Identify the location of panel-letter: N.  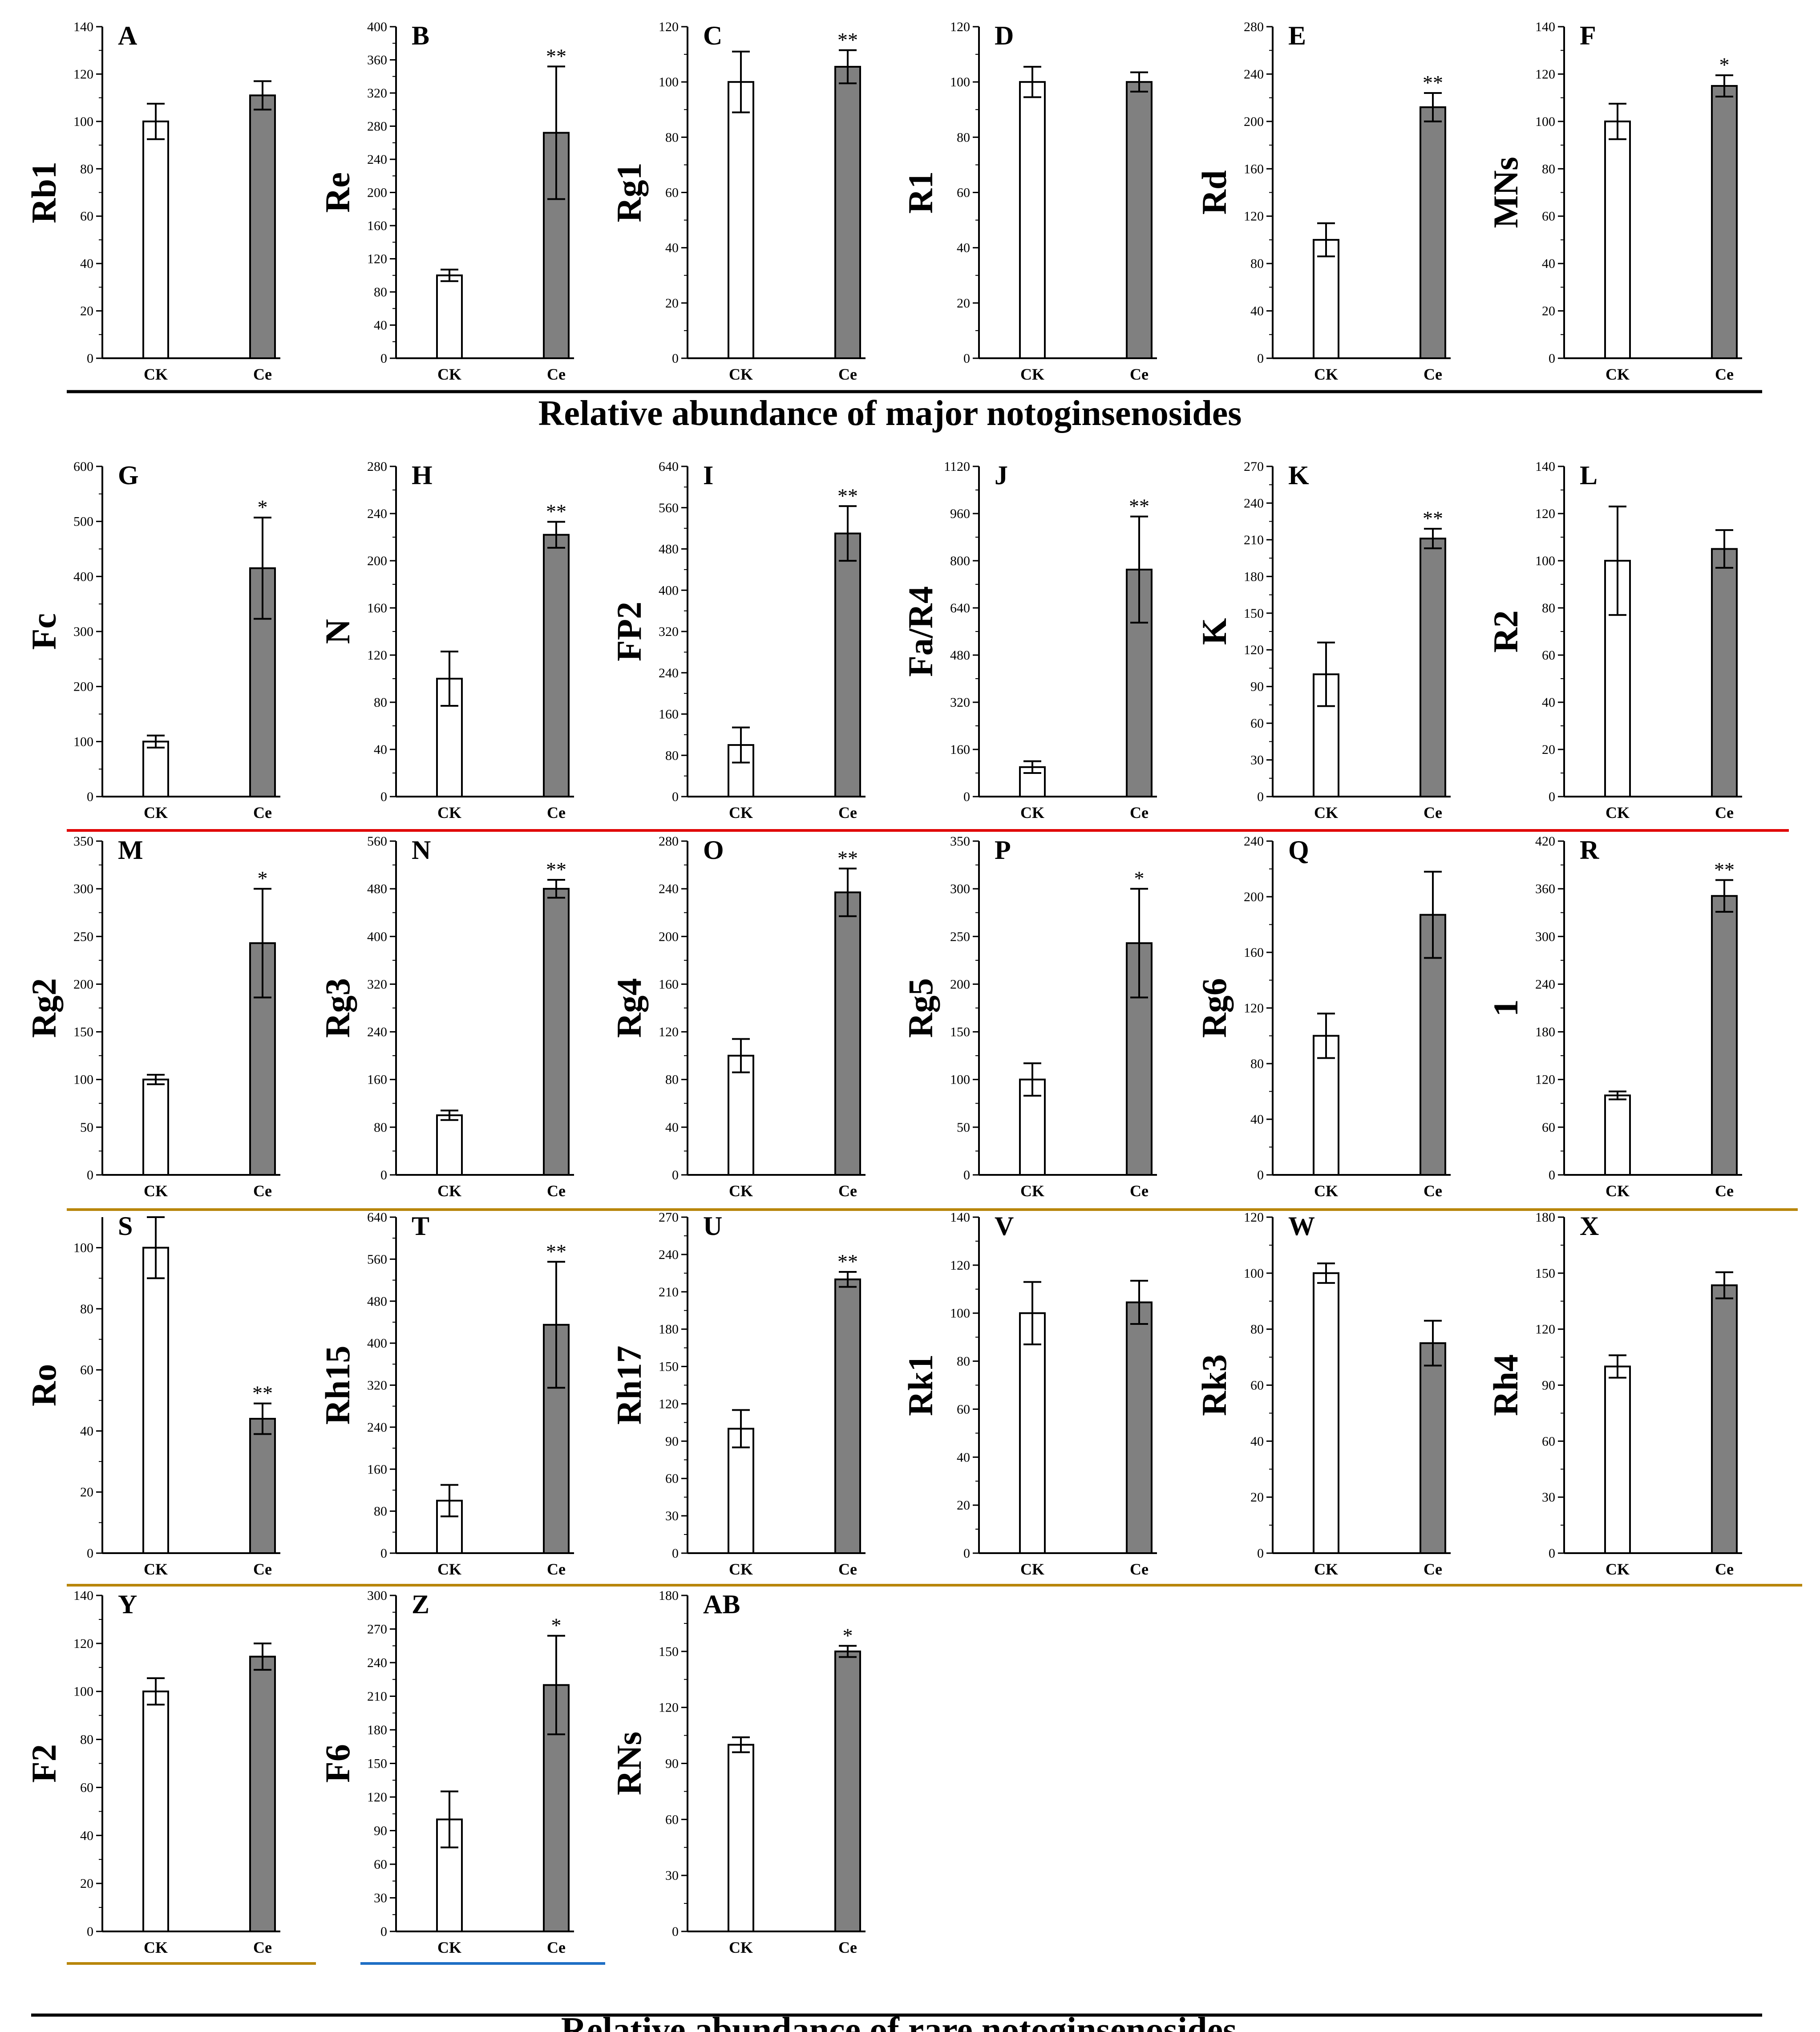
(421, 850).